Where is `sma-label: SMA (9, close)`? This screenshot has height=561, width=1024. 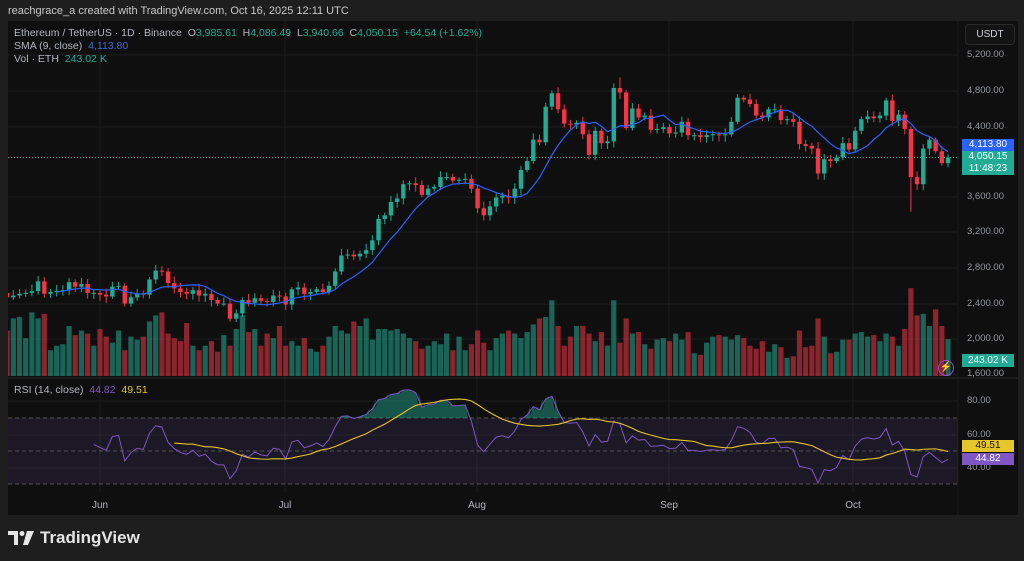 sma-label: SMA (9, close) is located at coordinates (48, 46).